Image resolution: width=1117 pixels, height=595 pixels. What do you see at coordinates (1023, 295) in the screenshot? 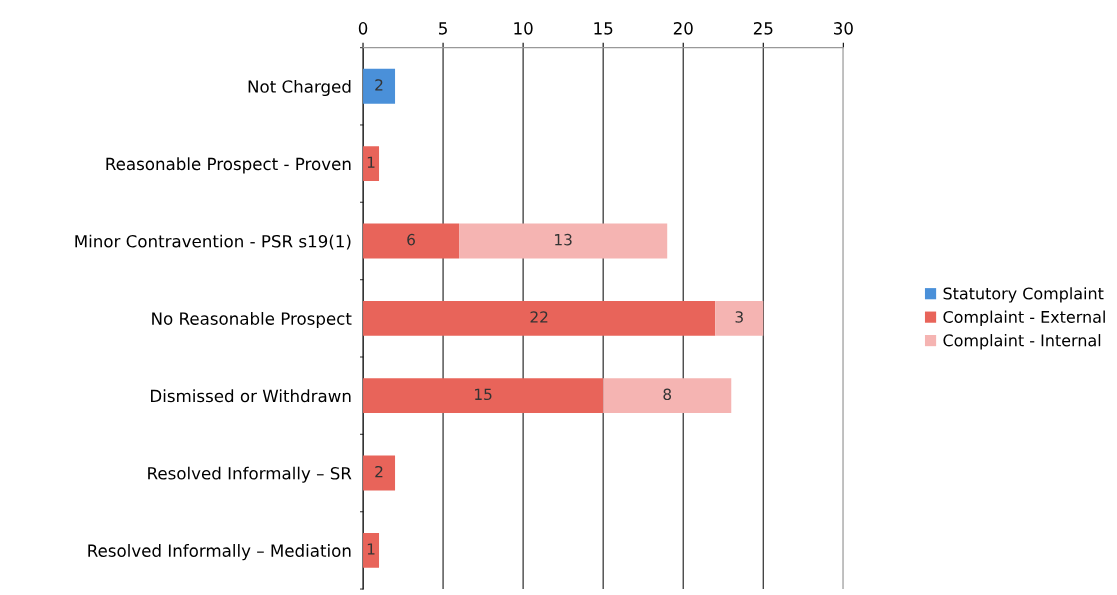
I see `legend-label: Statutory Complaint` at bounding box center [1023, 295].